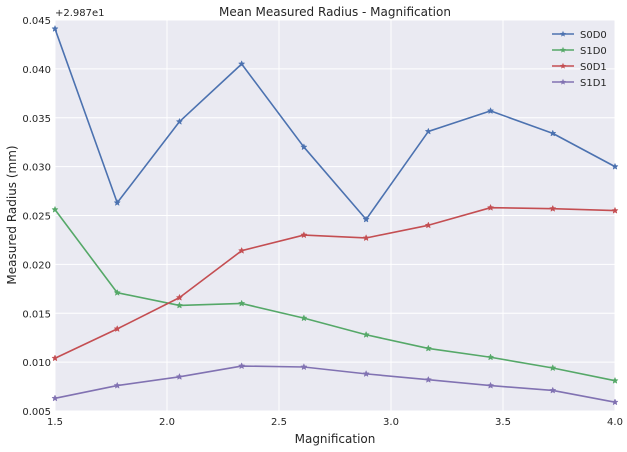 The image size is (627, 452). What do you see at coordinates (12, 214) in the screenshot?
I see `y-axis-label: Measured Radius (mm)` at bounding box center [12, 214].